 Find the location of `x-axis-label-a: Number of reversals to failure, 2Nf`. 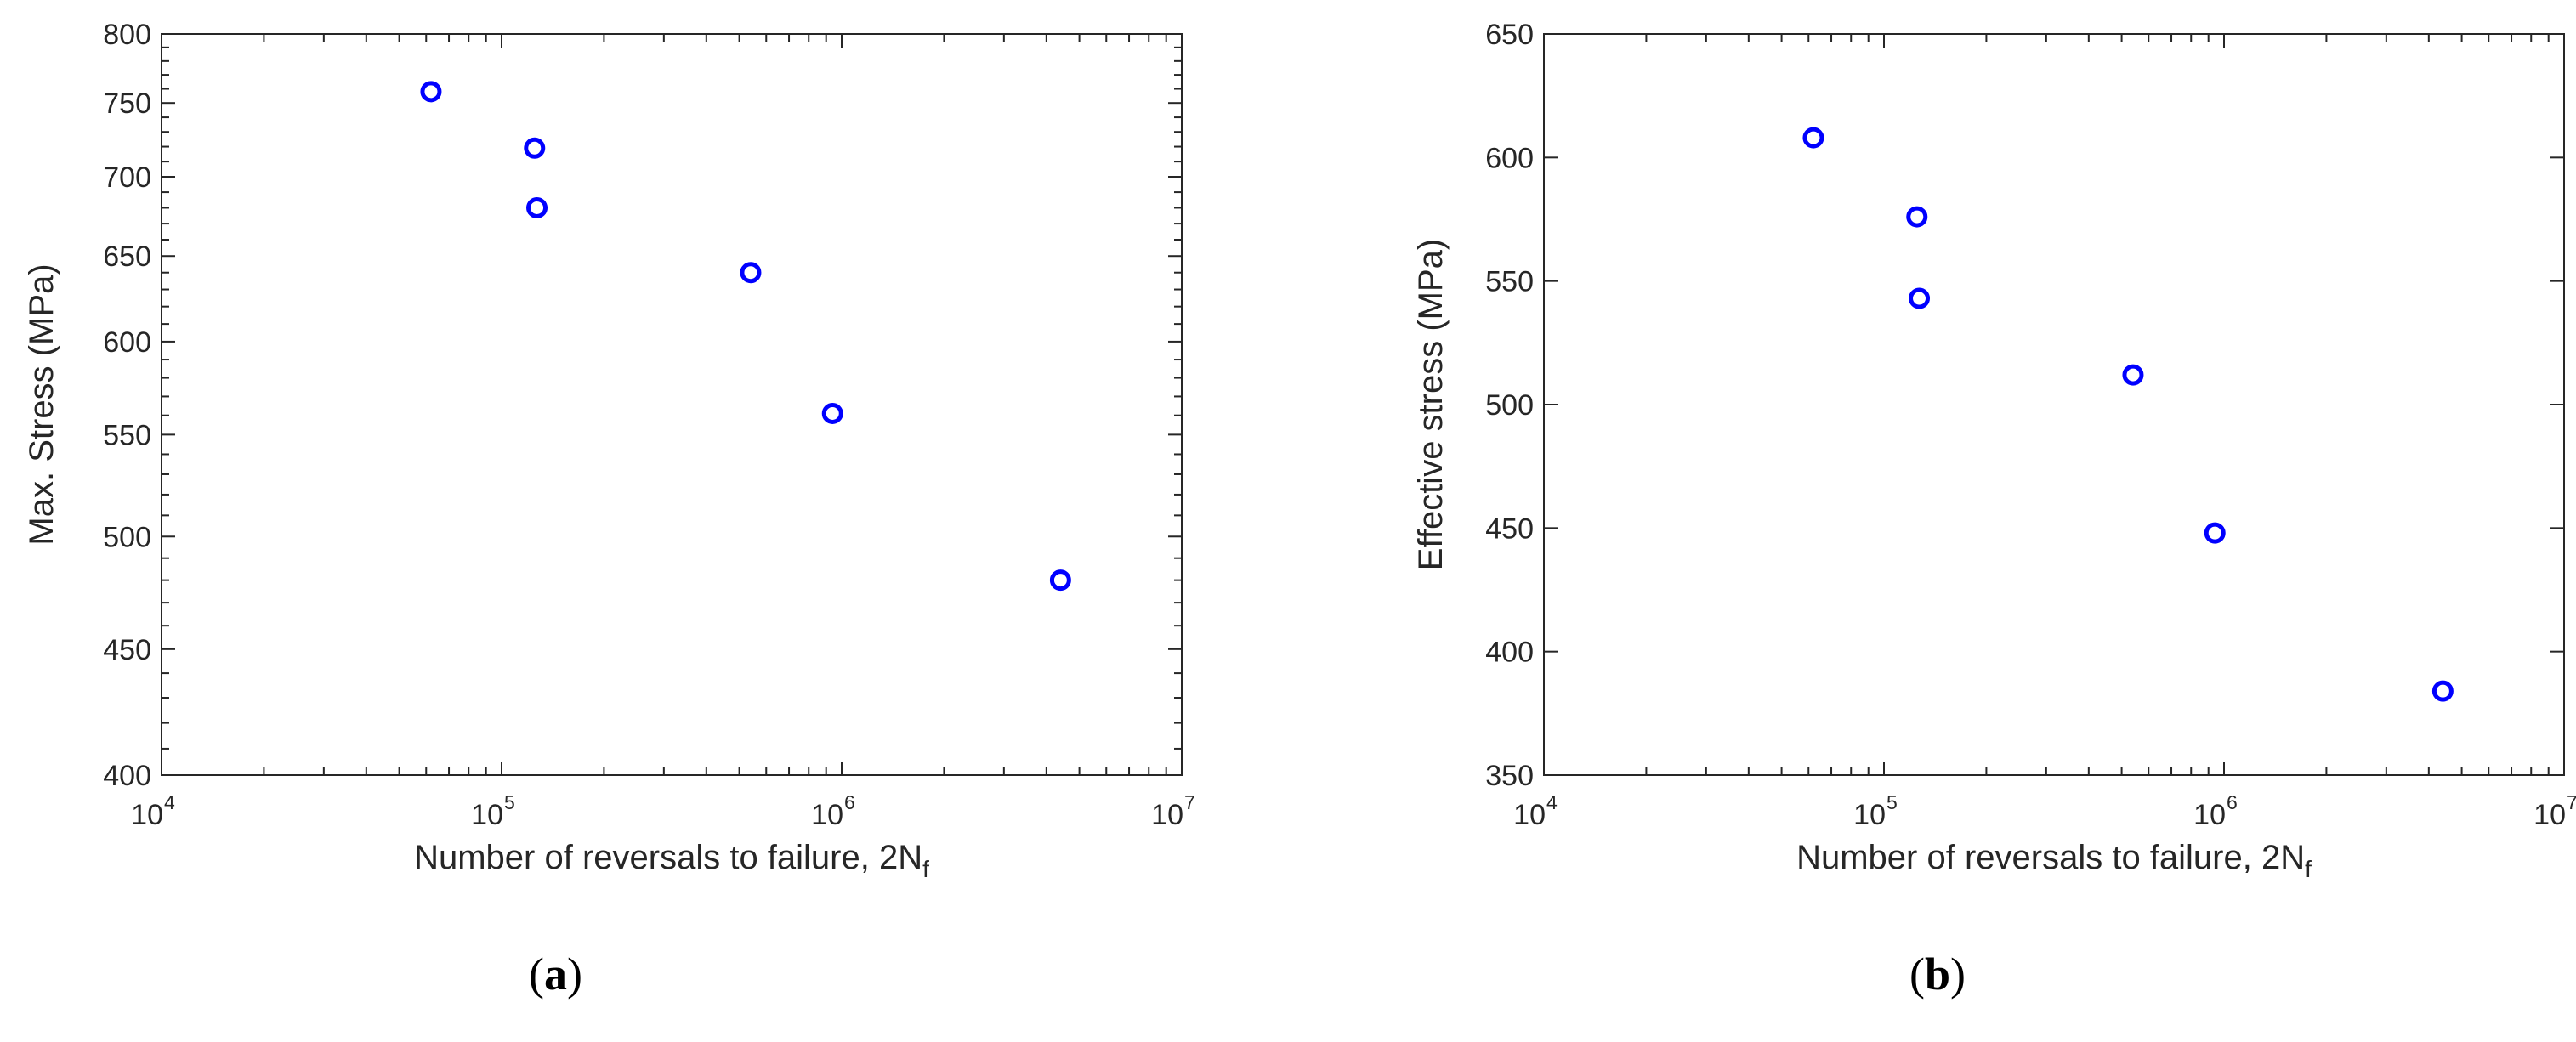

x-axis-label-a: Number of reversals to failure, 2Nf is located at coordinates (671, 860).